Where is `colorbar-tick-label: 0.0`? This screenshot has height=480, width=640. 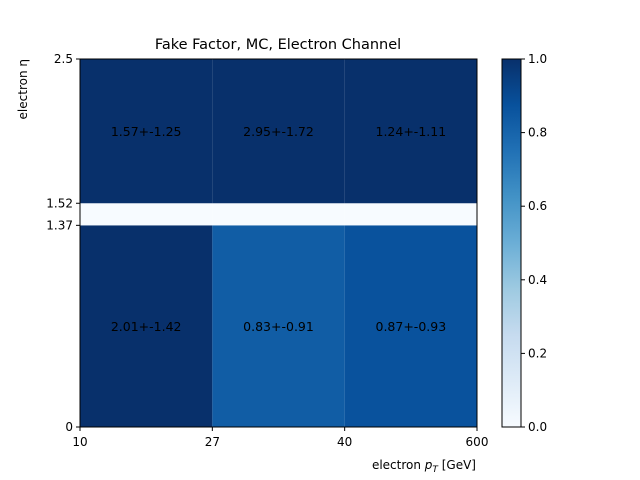
colorbar-tick-label: 0.0 is located at coordinates (537, 427).